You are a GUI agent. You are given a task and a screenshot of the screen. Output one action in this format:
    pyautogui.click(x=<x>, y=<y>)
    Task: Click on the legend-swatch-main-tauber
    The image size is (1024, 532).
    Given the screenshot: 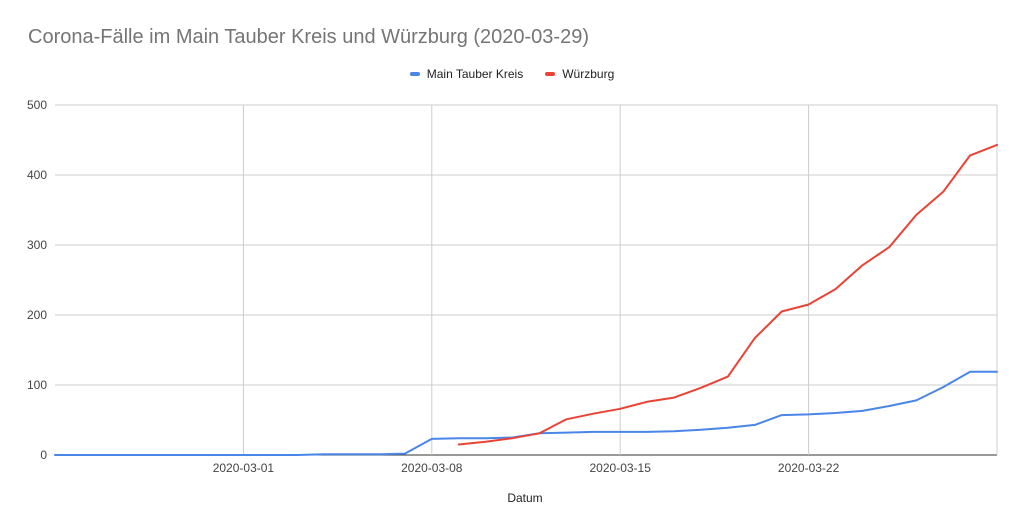 What is the action you would take?
    pyautogui.click(x=414, y=74)
    